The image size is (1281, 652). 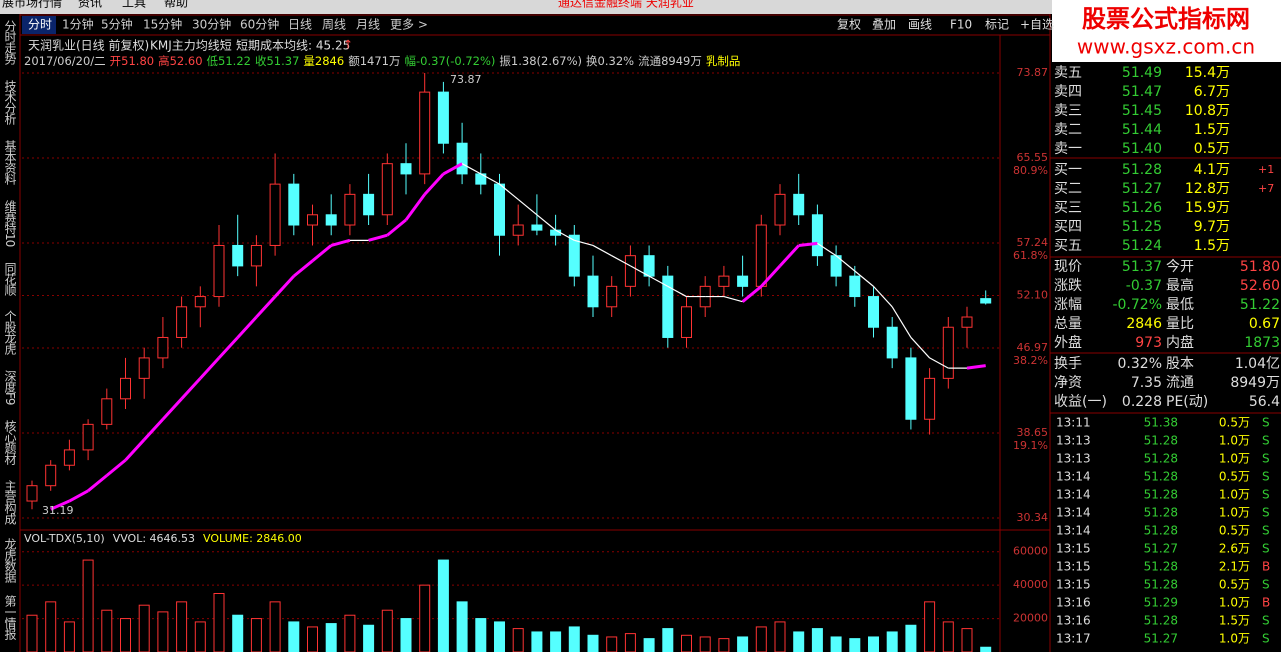 I want to click on tool-button: +自选, so click(x=1037, y=25).